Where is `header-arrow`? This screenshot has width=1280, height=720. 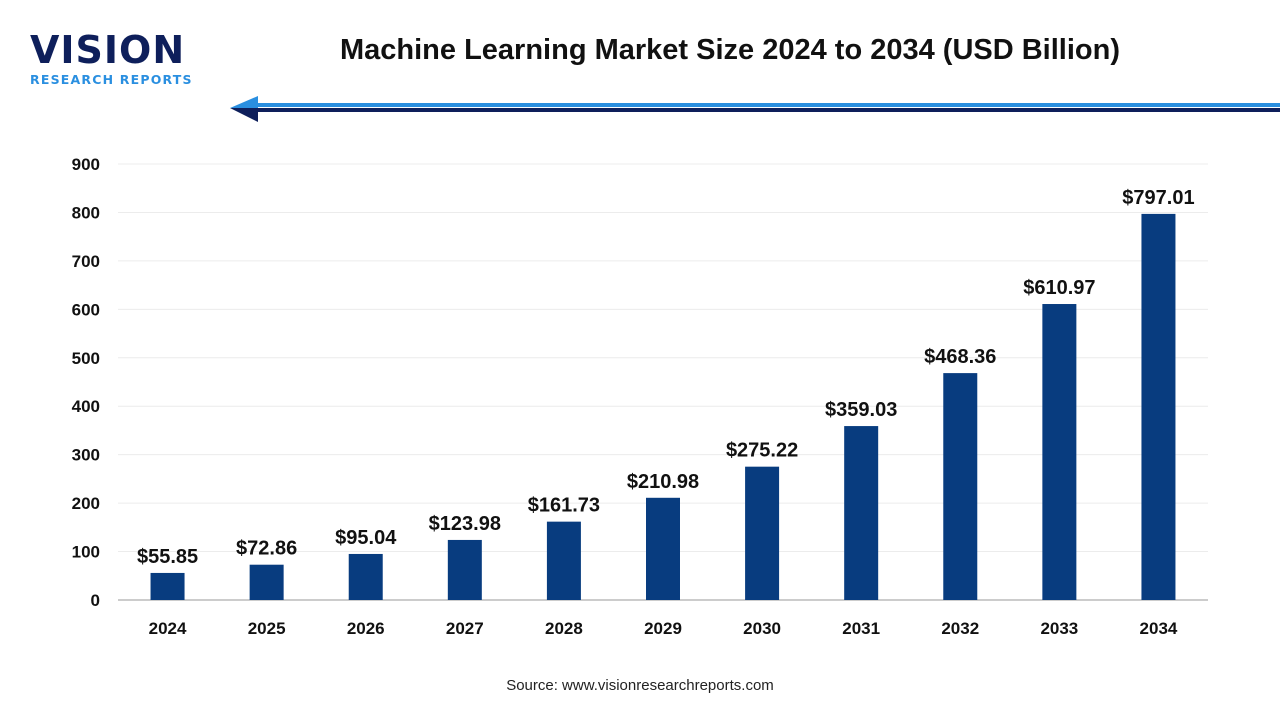 header-arrow is located at coordinates (755, 109).